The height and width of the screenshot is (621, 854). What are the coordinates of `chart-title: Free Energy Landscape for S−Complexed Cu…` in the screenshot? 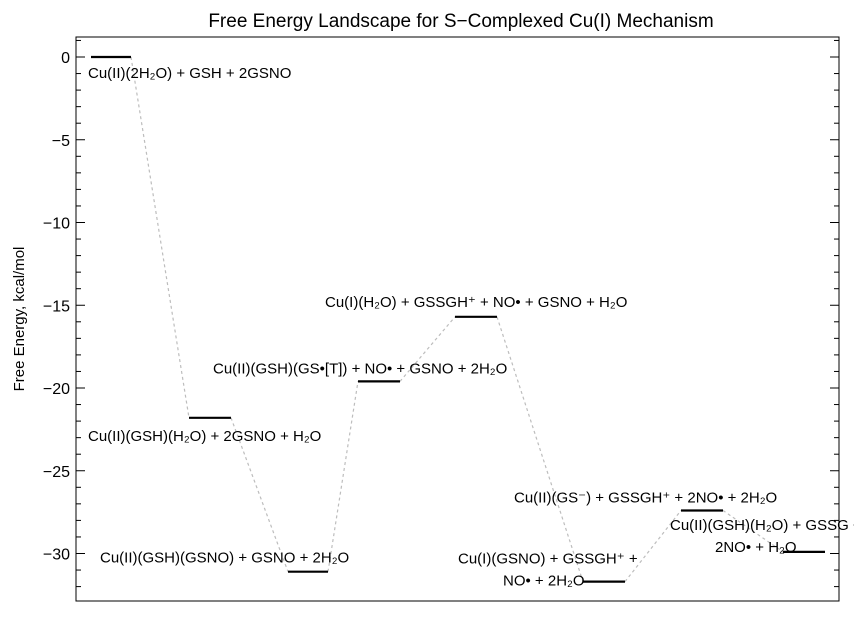 It's located at (460, 21).